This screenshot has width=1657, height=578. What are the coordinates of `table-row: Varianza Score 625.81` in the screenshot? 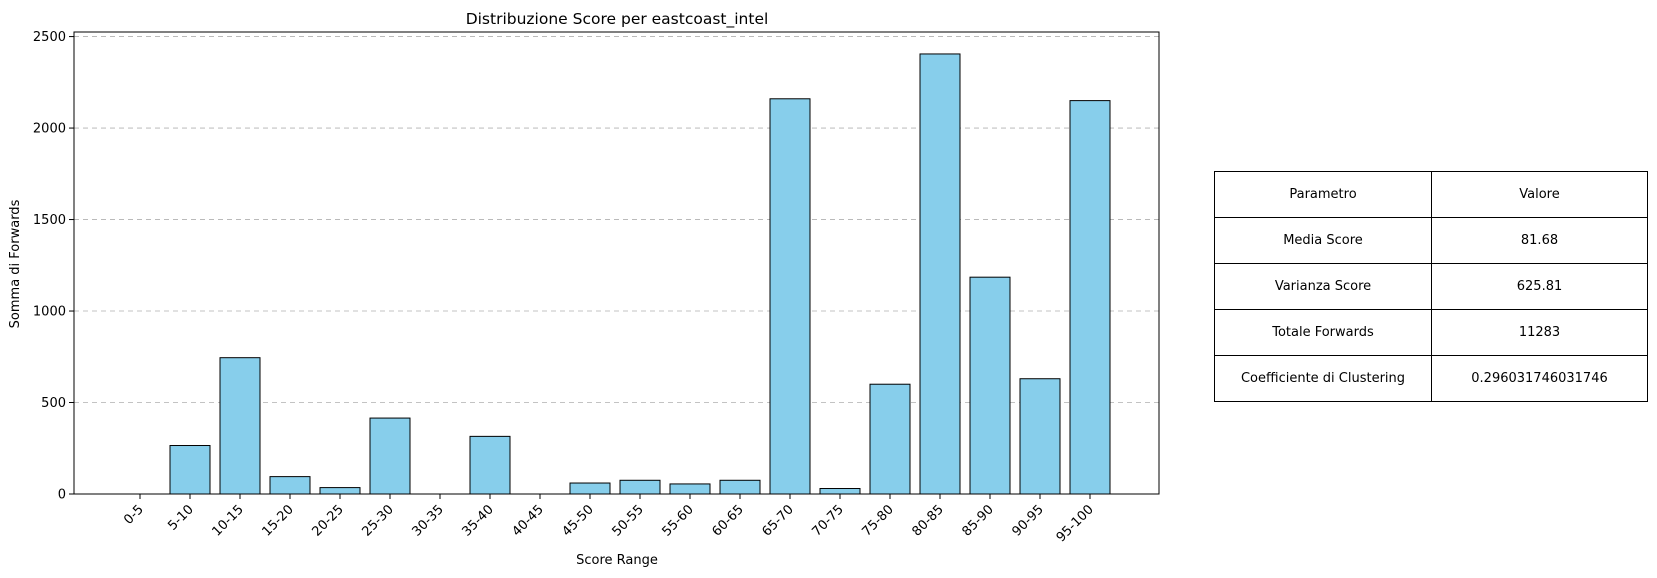 It's located at (1431, 286).